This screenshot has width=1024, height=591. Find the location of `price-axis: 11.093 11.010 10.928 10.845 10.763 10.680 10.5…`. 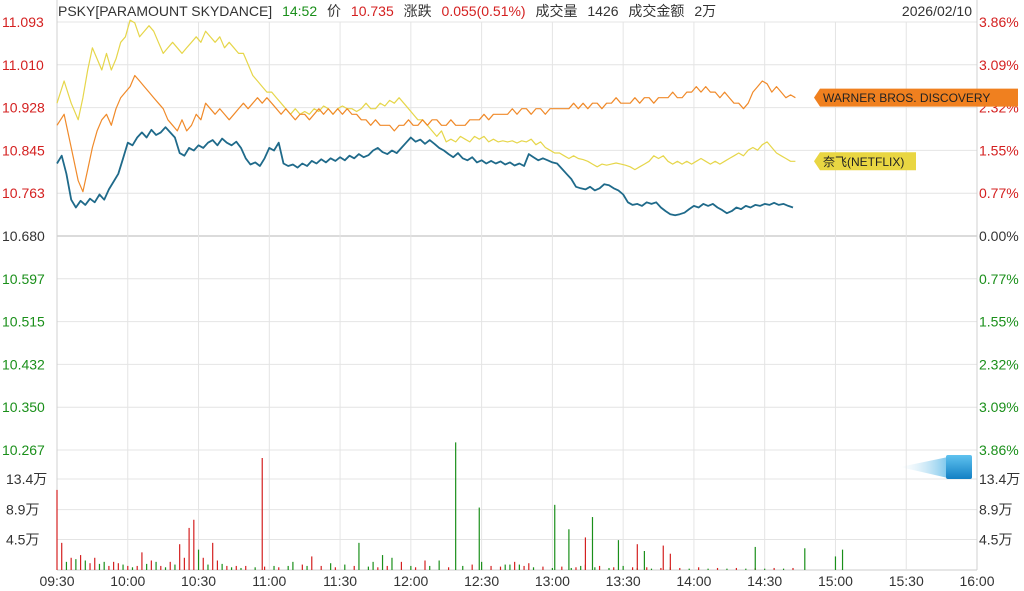

price-axis: 11.093 11.010 10.928 10.845 10.763 10.680 10.5… is located at coordinates (24, 280).